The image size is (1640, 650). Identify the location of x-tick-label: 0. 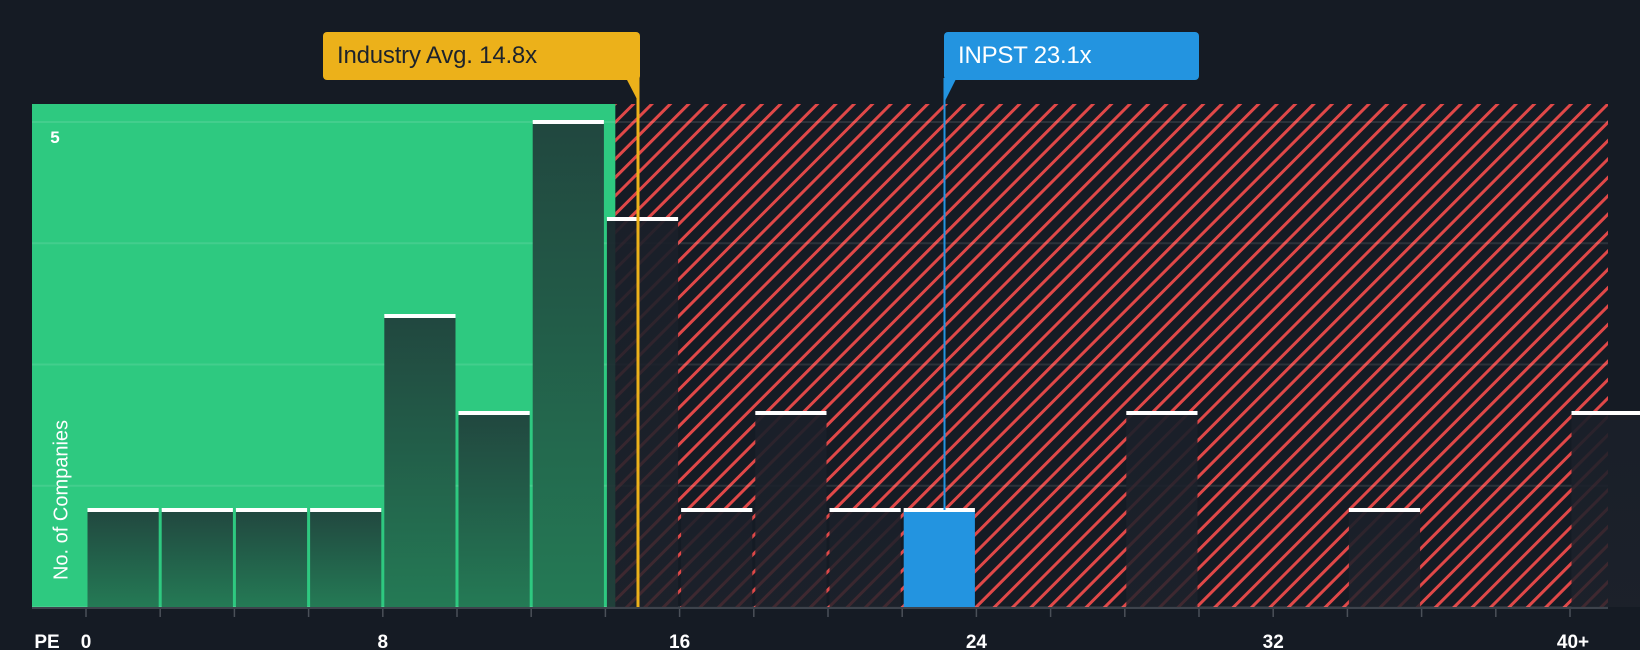
(86, 641).